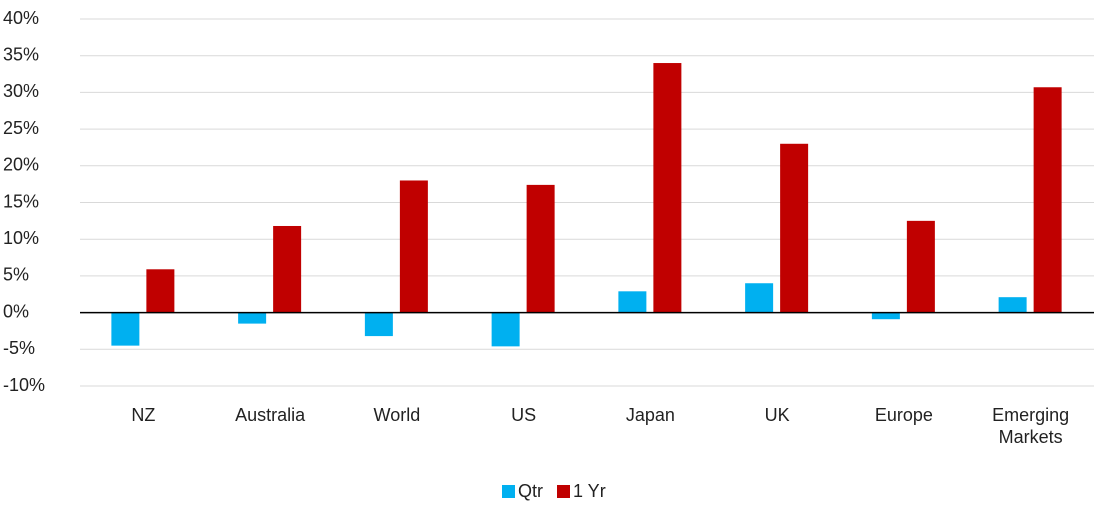 Image resolution: width=1094 pixels, height=506 pixels. Describe the element at coordinates (650, 415) in the screenshot. I see `x-tick-label: Japan` at that location.